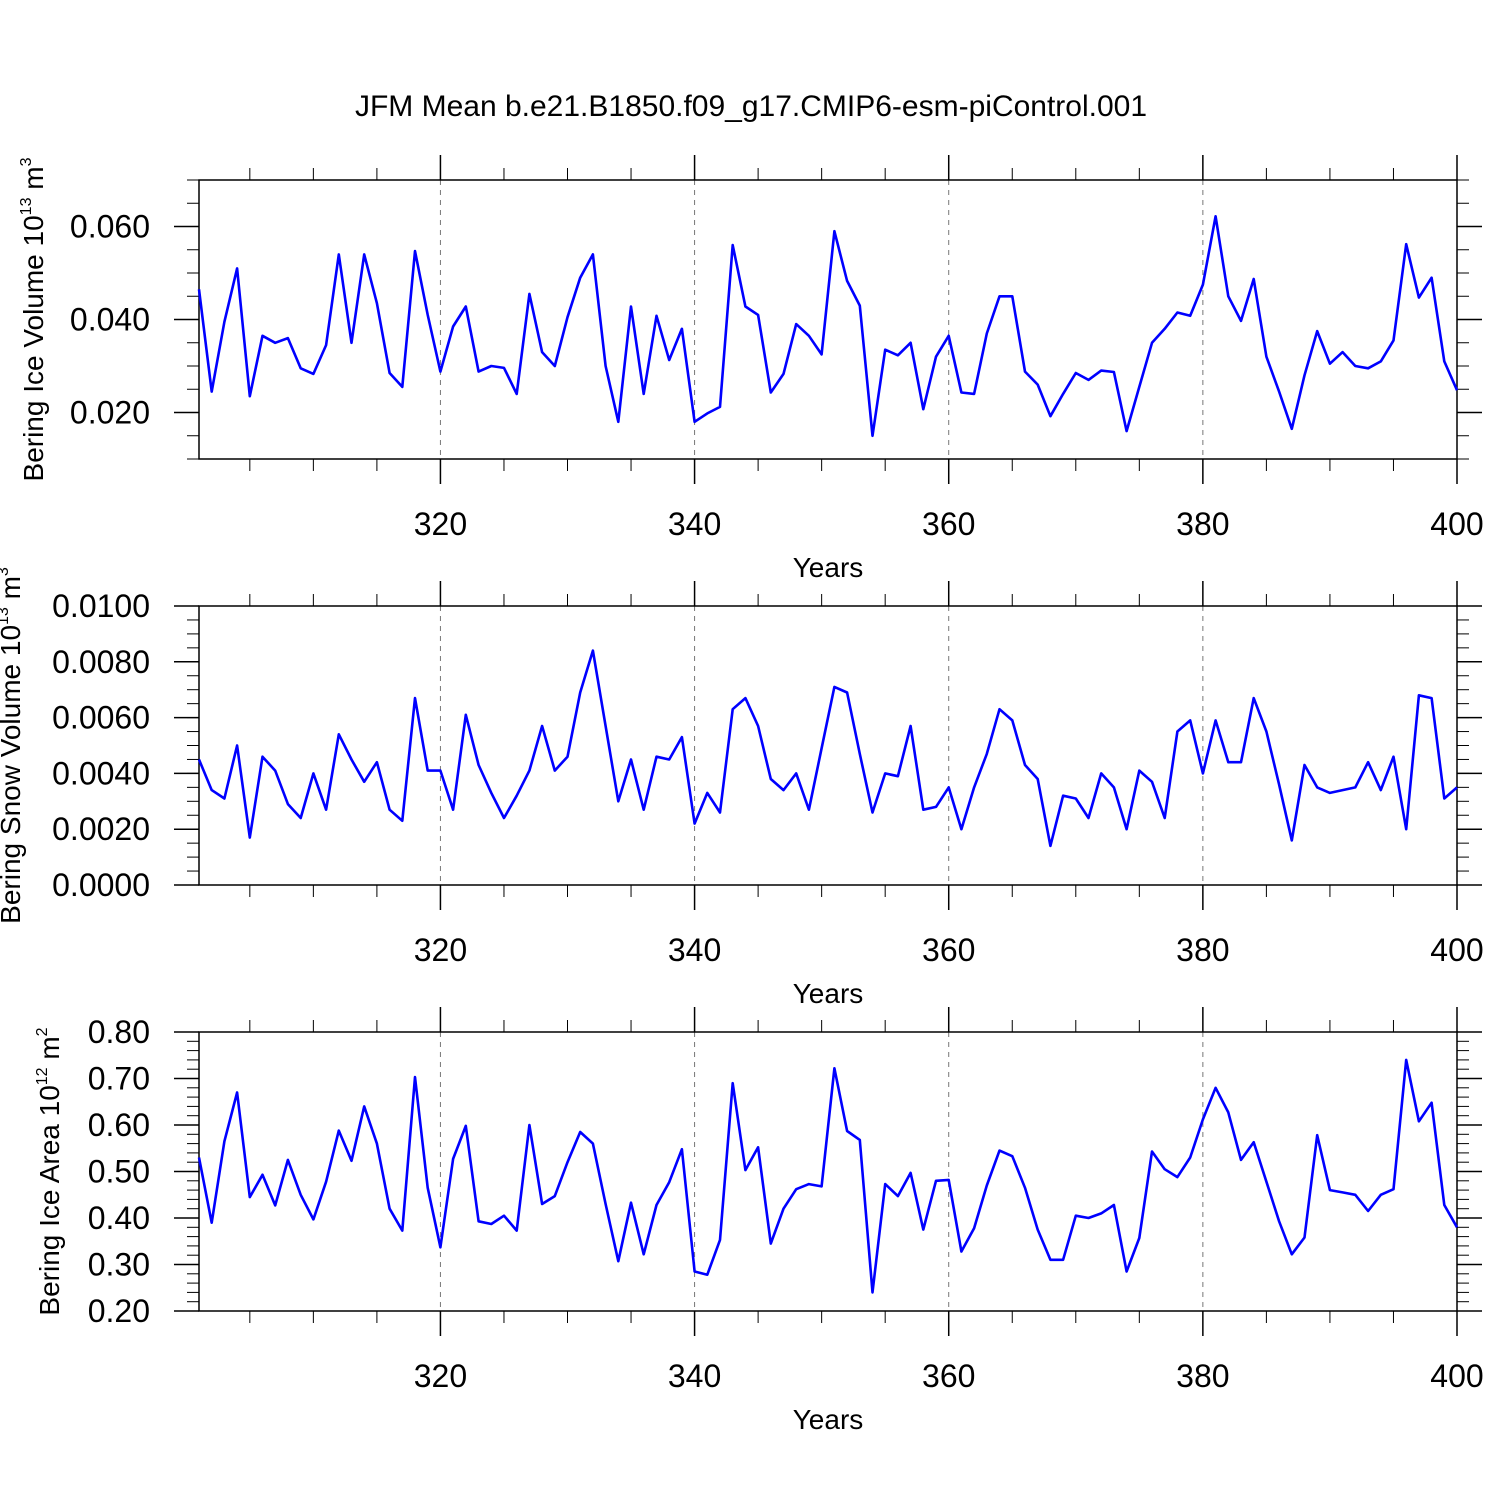 The height and width of the screenshot is (1500, 1500). I want to click on y-tick-label: 0.0000, so click(101, 885).